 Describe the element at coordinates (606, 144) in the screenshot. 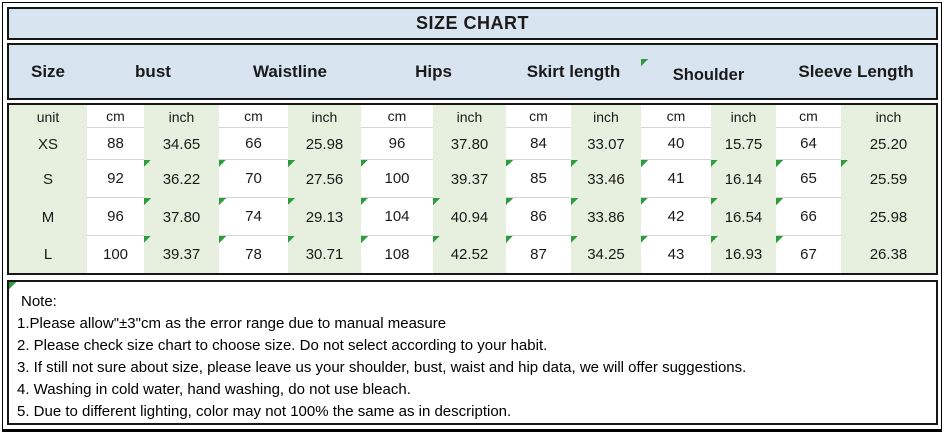

I see `cell-value: 33.07` at that location.